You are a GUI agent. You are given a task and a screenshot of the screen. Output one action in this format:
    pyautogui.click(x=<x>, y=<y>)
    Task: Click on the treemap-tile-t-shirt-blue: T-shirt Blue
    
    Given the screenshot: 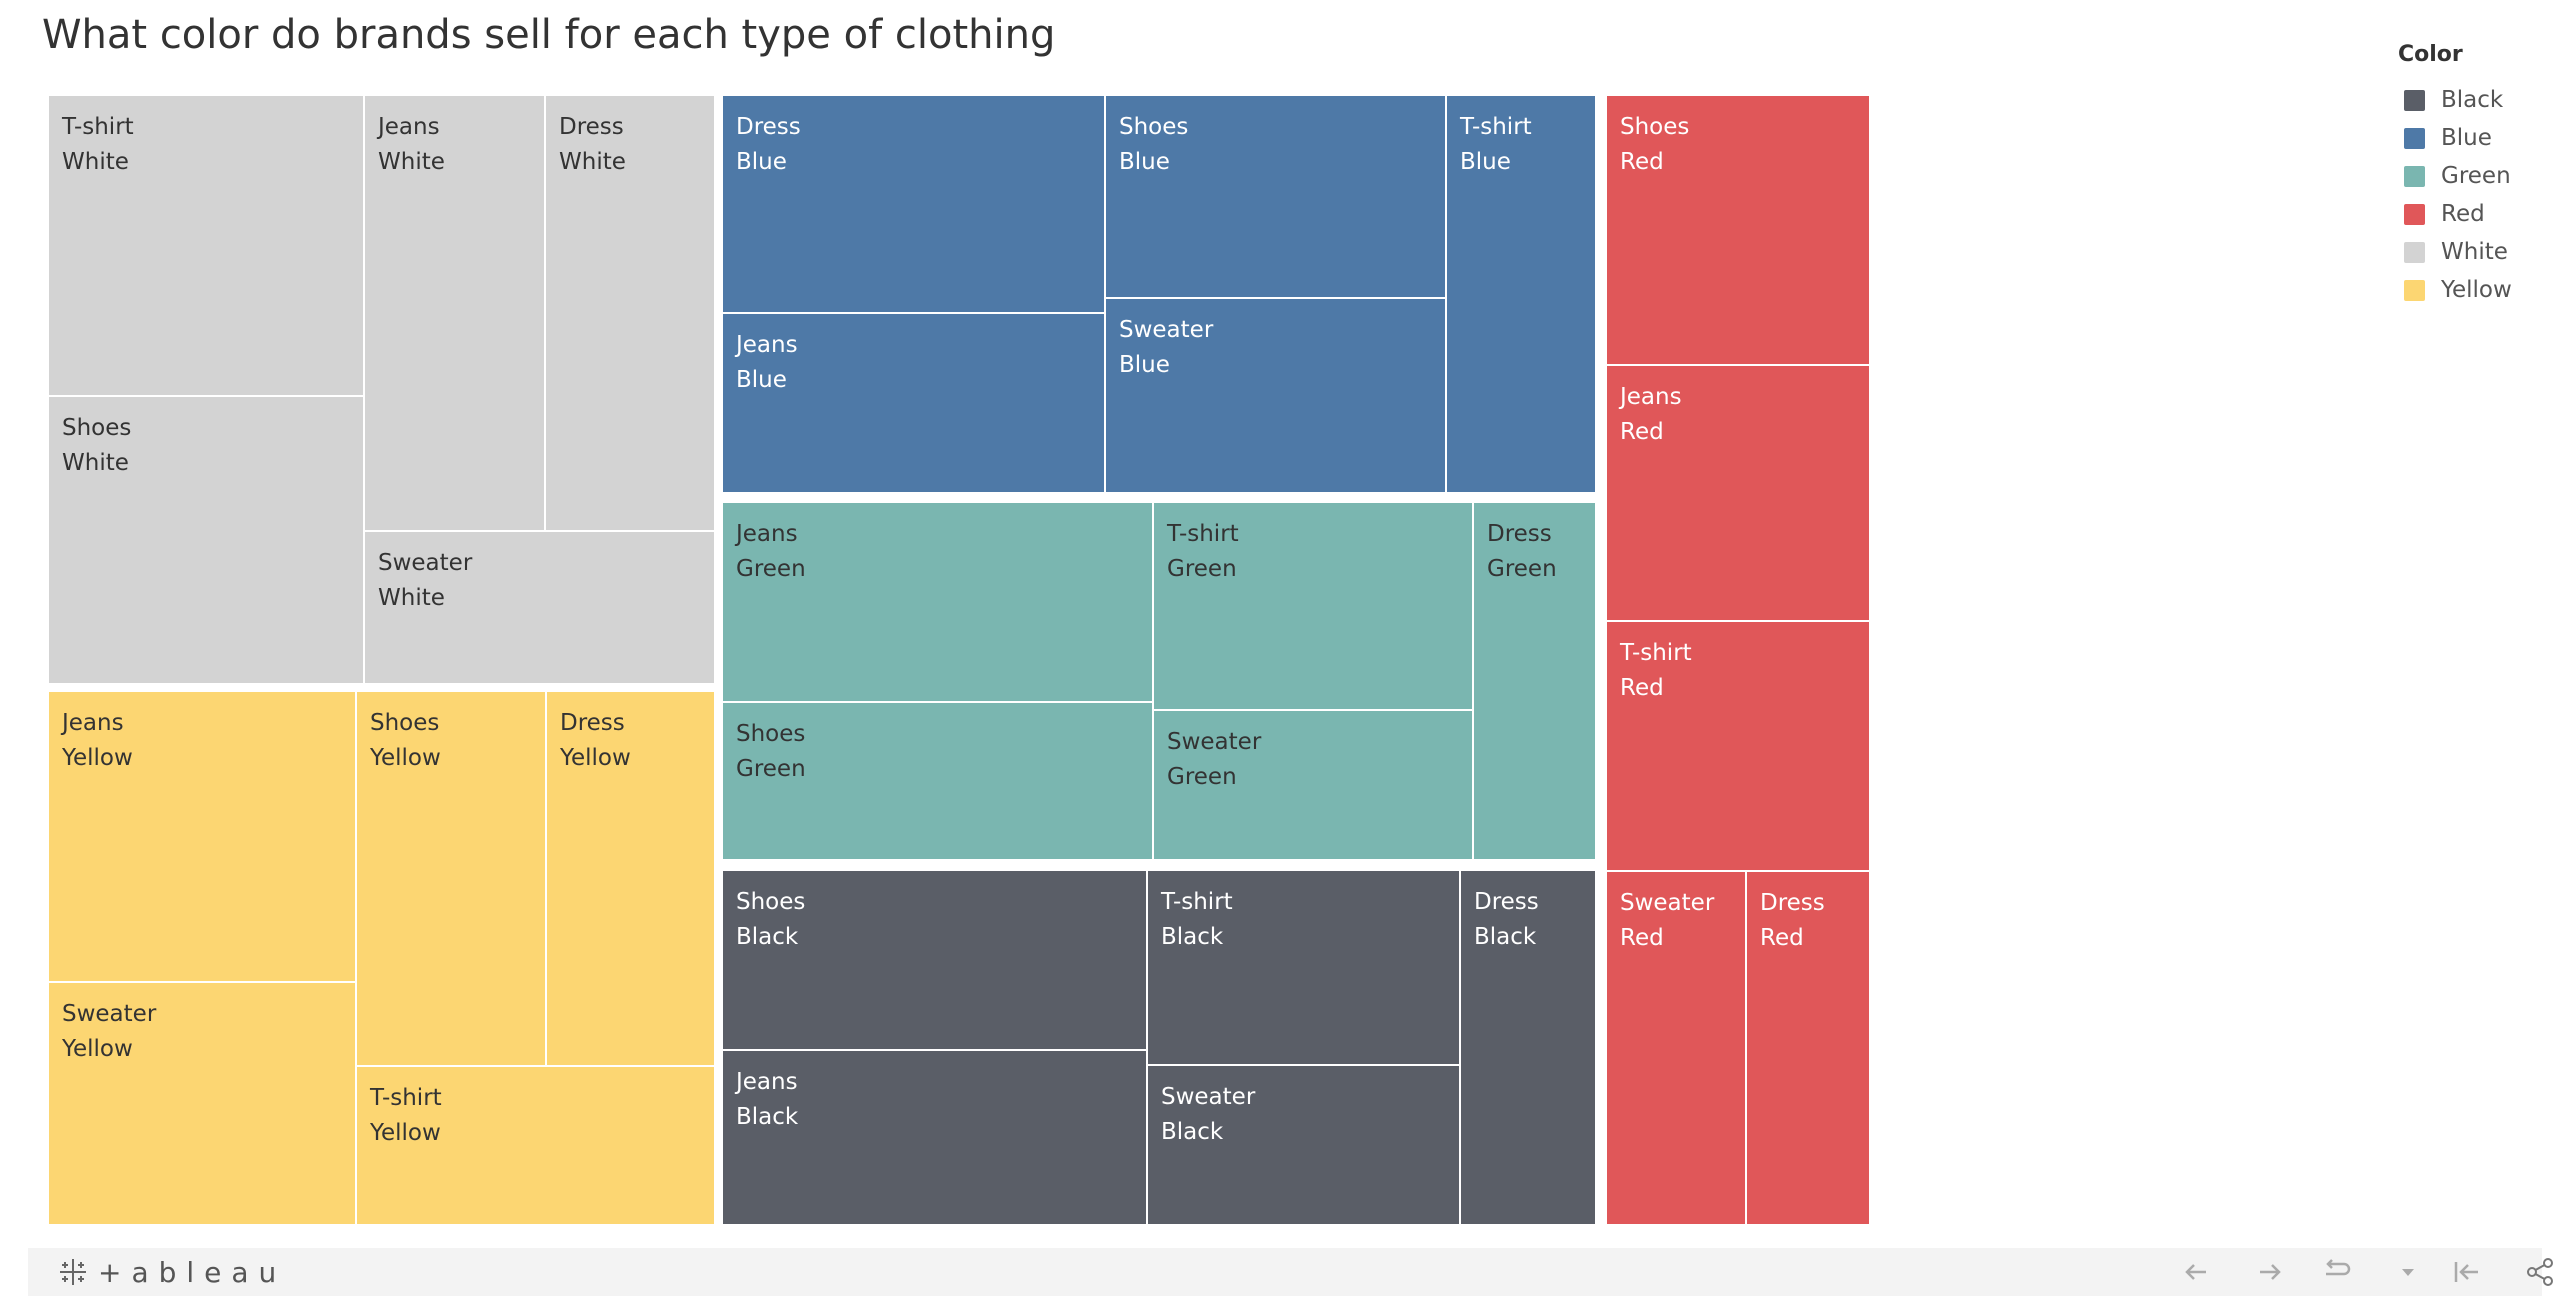 What is the action you would take?
    pyautogui.click(x=1521, y=294)
    